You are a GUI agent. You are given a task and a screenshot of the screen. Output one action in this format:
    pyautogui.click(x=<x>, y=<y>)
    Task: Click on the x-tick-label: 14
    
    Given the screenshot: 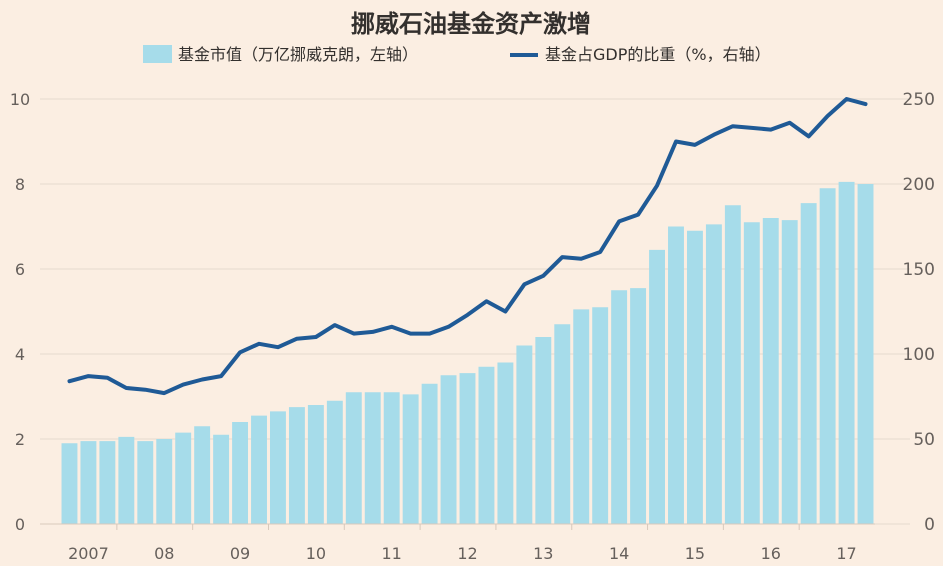 What is the action you would take?
    pyautogui.click(x=619, y=553)
    